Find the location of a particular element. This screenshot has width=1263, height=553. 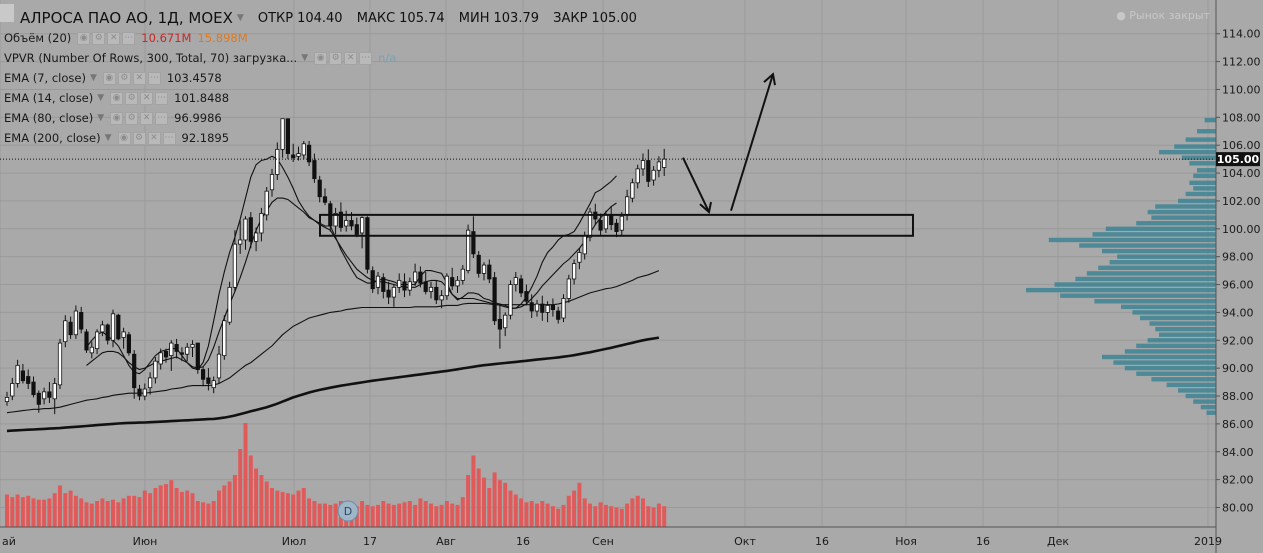

indicator-row-ema200: EMA (200, close) ▼ ◉ ⚙ ✕ ⋯ 92.1895 is located at coordinates (116, 138).